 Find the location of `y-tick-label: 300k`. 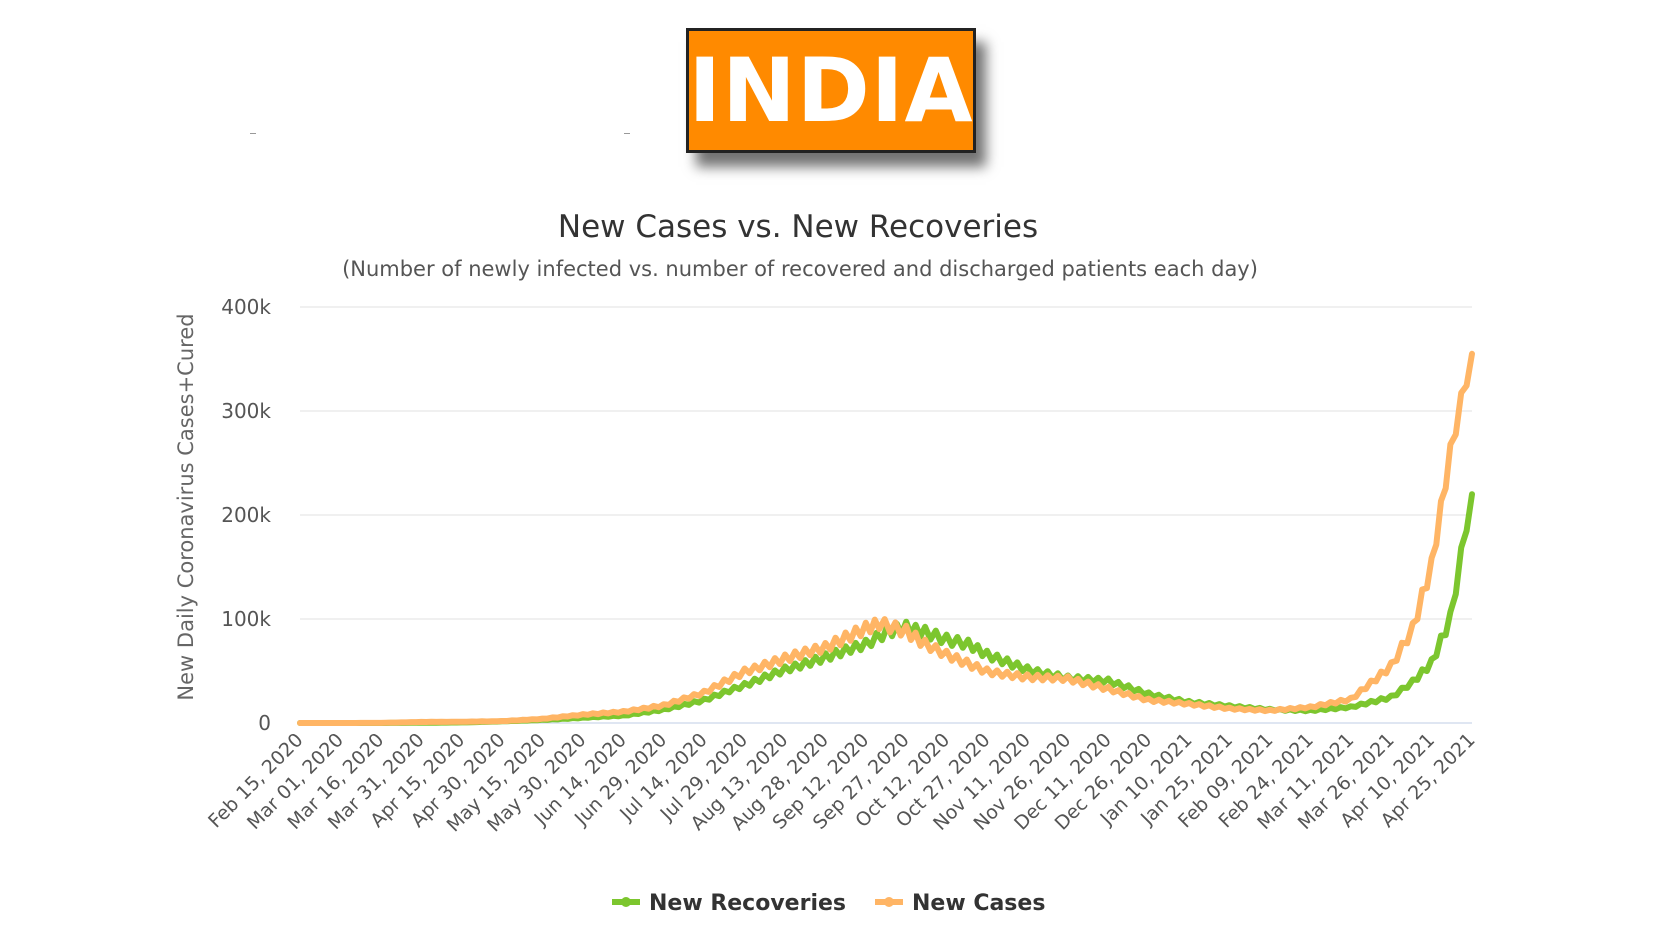

y-tick-label: 300k is located at coordinates (246, 411).